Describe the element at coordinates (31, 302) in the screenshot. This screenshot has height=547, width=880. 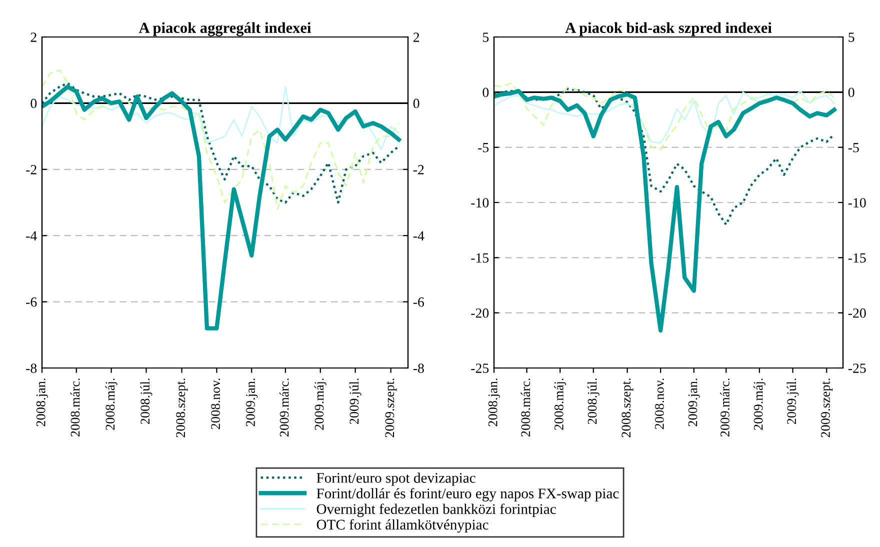
I see `y-tick-label: -6` at that location.